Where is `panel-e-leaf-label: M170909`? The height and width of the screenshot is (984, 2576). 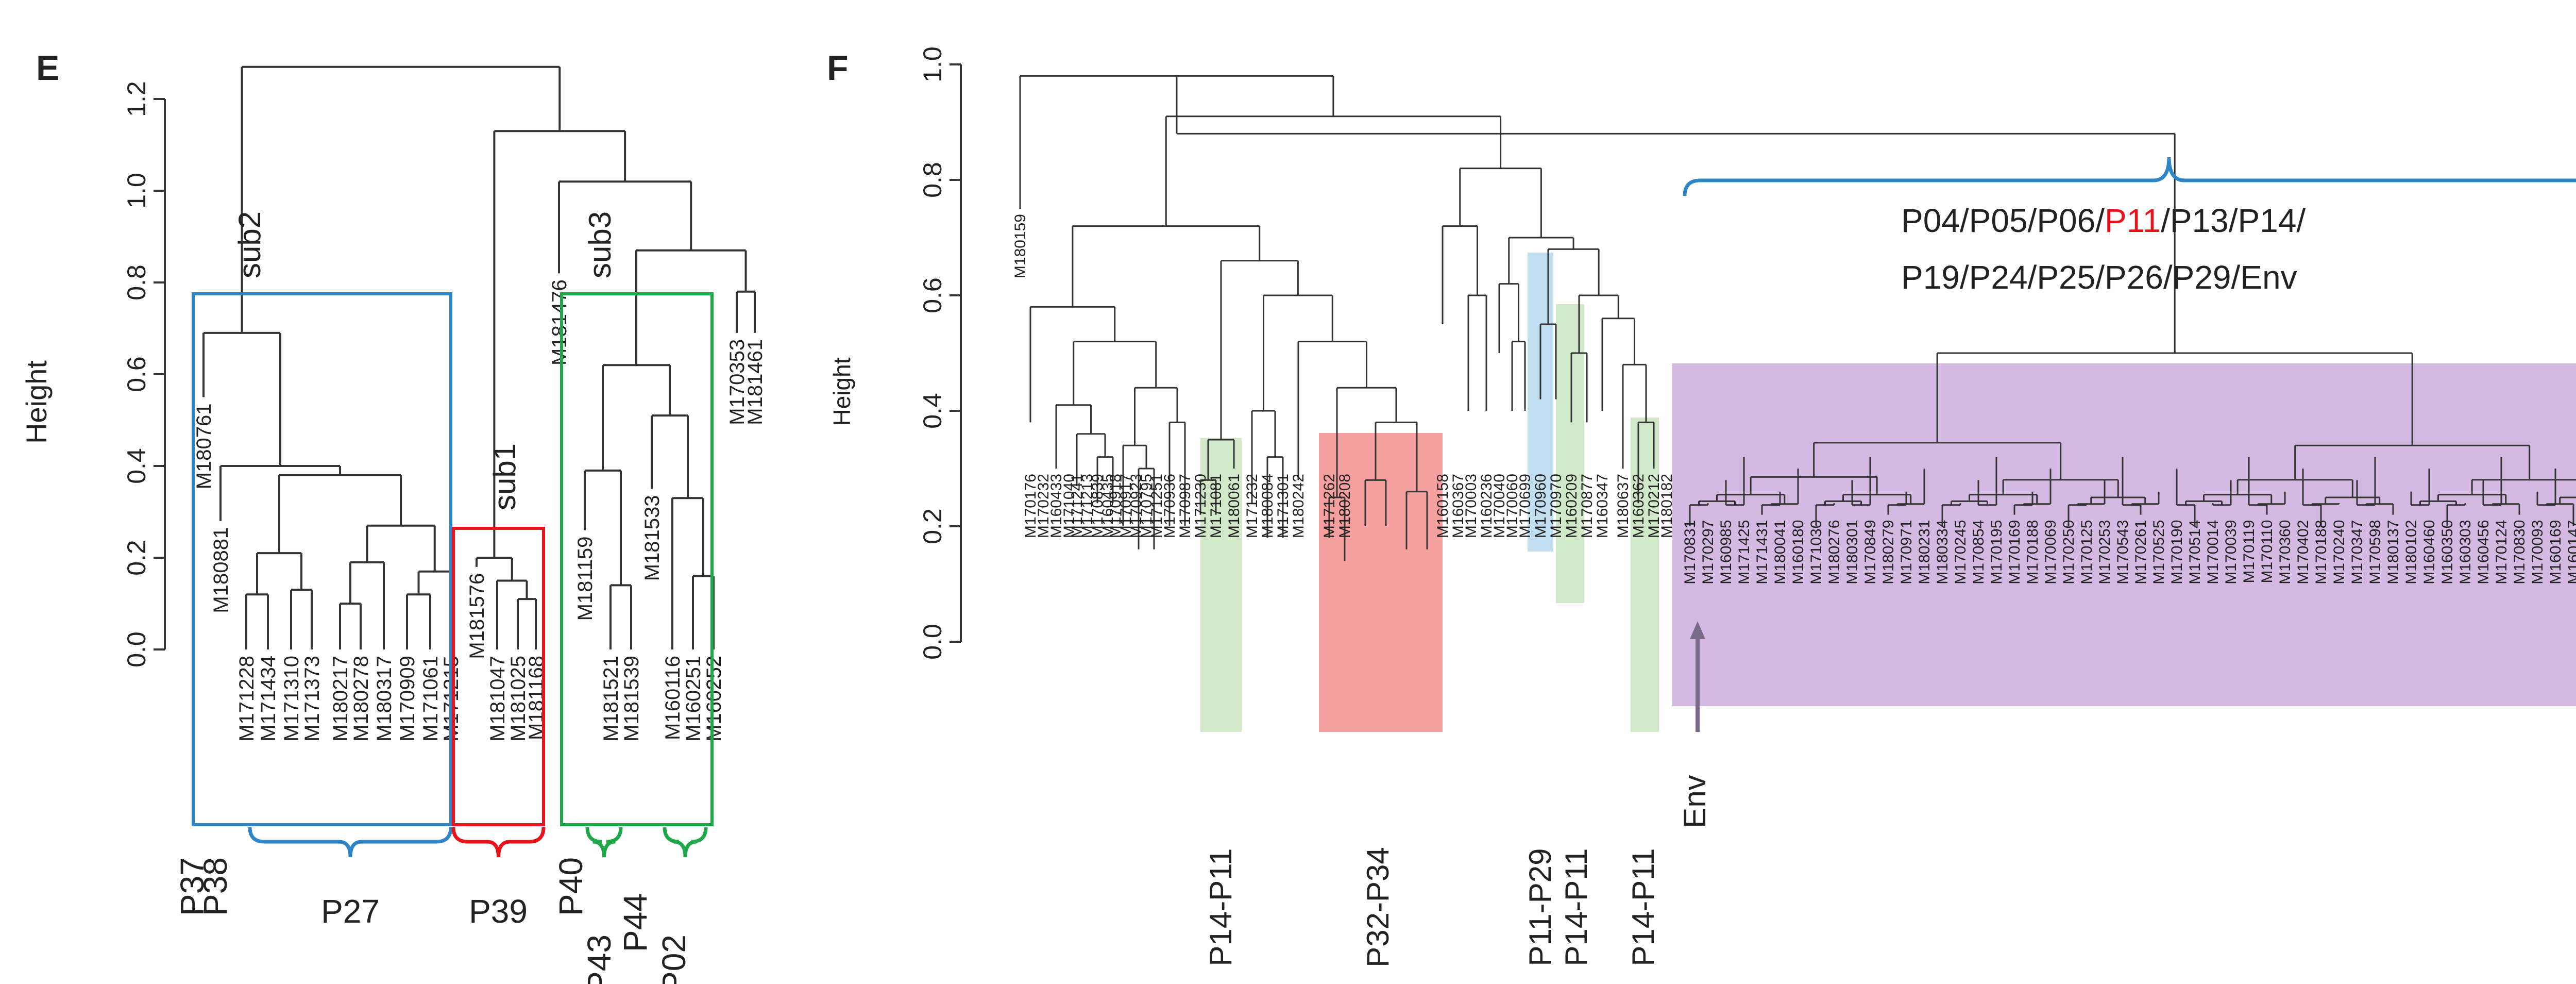 panel-e-leaf-label: M170909 is located at coordinates (407, 699).